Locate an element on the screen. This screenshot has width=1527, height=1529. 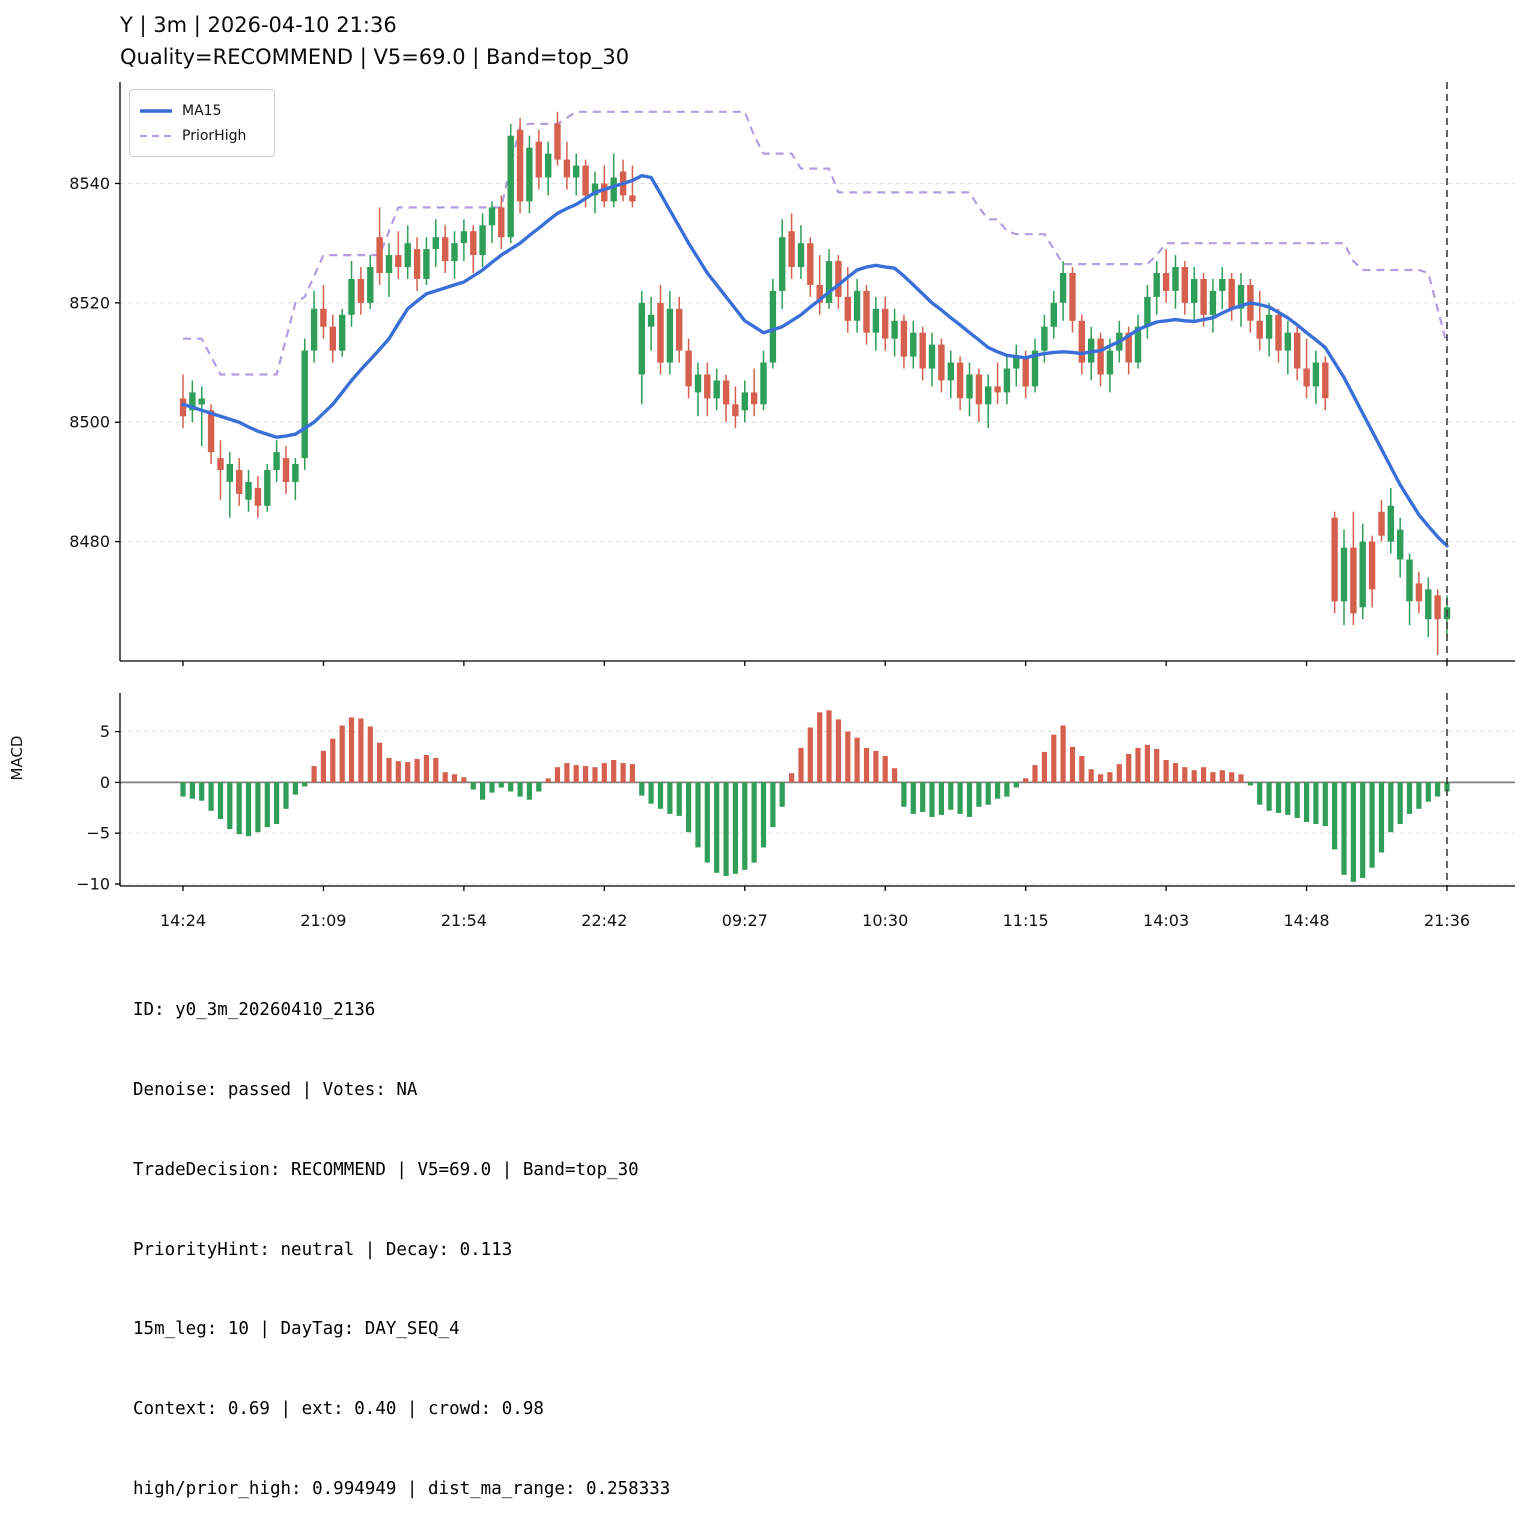
macd-bars is located at coordinates (815, 796).